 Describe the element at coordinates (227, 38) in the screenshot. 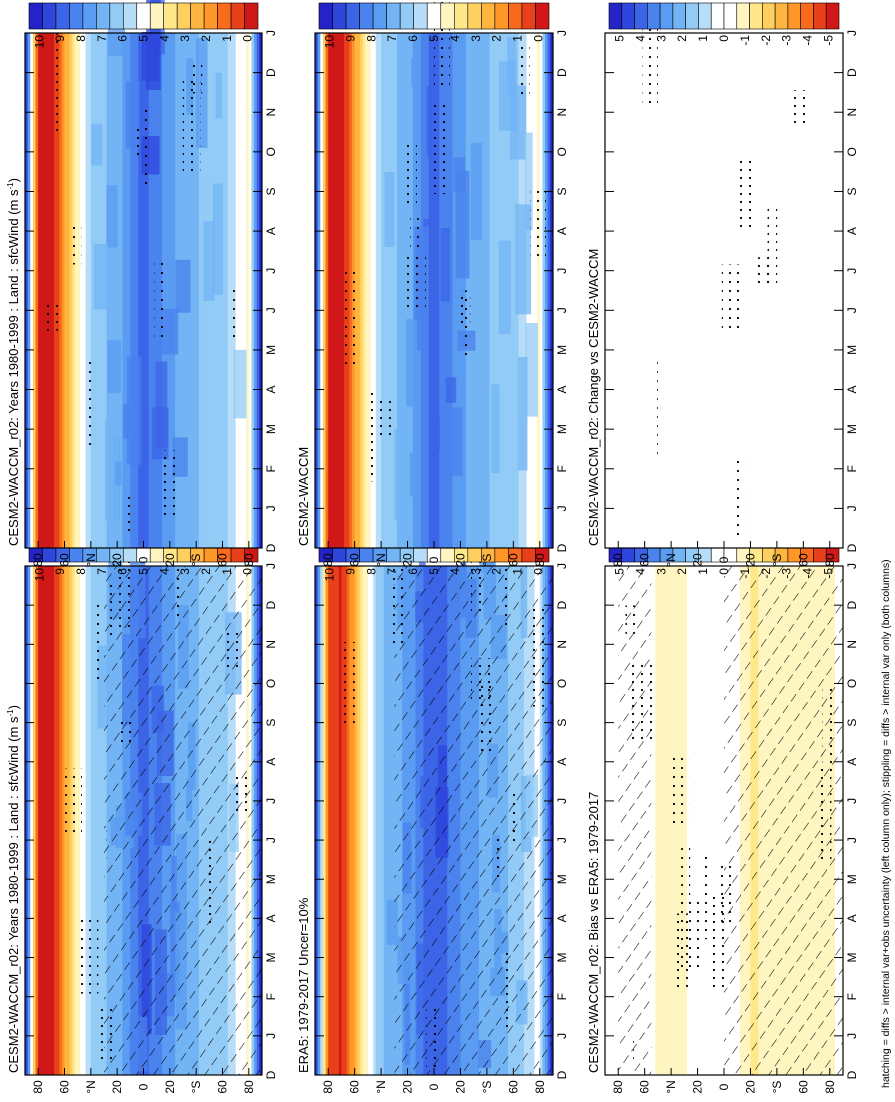

I see `colorbar-tick-label: 1` at that location.